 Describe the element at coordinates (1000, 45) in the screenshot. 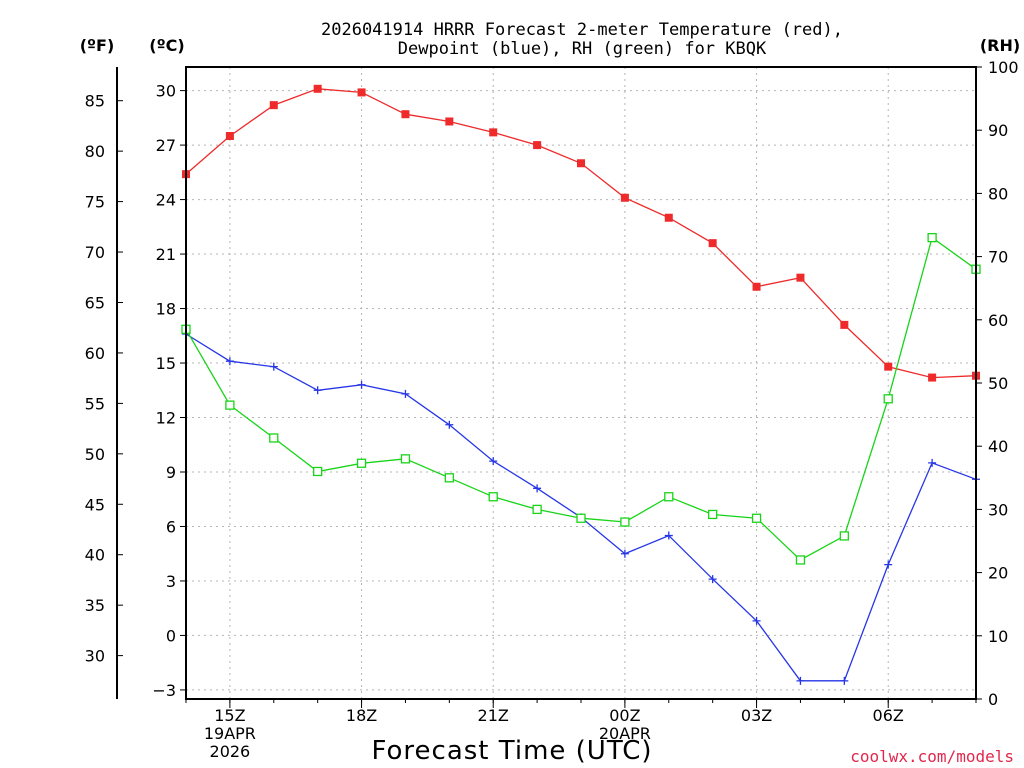

I see `rh-unit-label: (RH)` at that location.